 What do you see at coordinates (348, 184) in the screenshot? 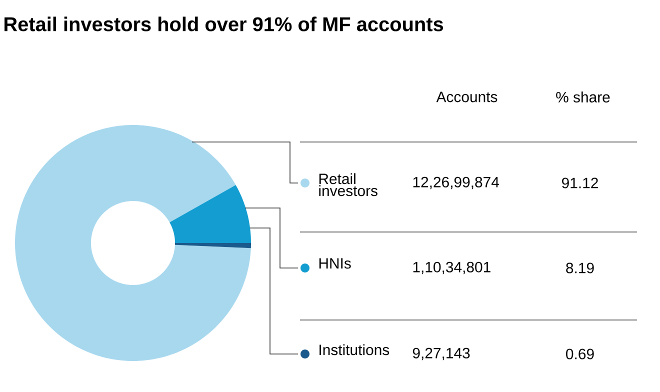
I see `legend-label: Retail investors` at bounding box center [348, 184].